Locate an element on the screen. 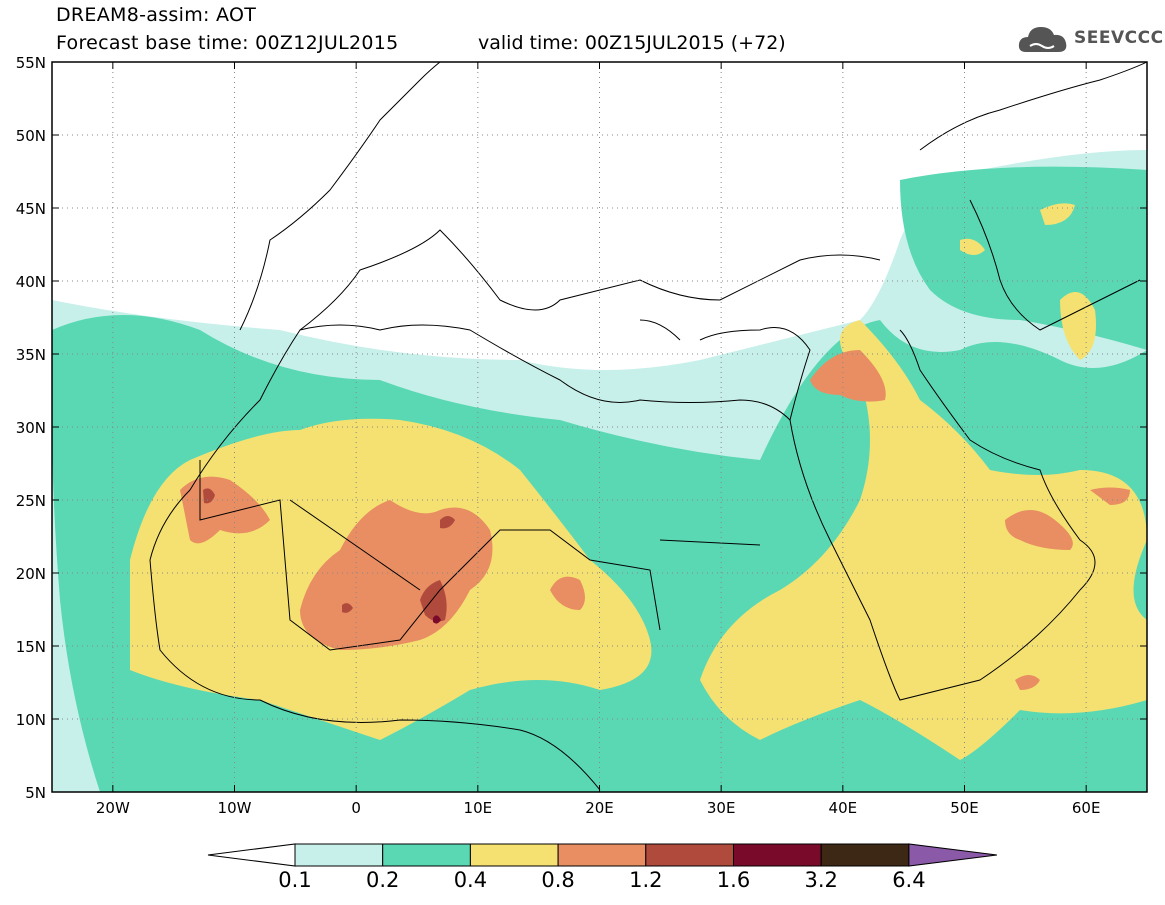 This screenshot has width=1165, height=905. colorbar-label: 1.6 is located at coordinates (733, 880).